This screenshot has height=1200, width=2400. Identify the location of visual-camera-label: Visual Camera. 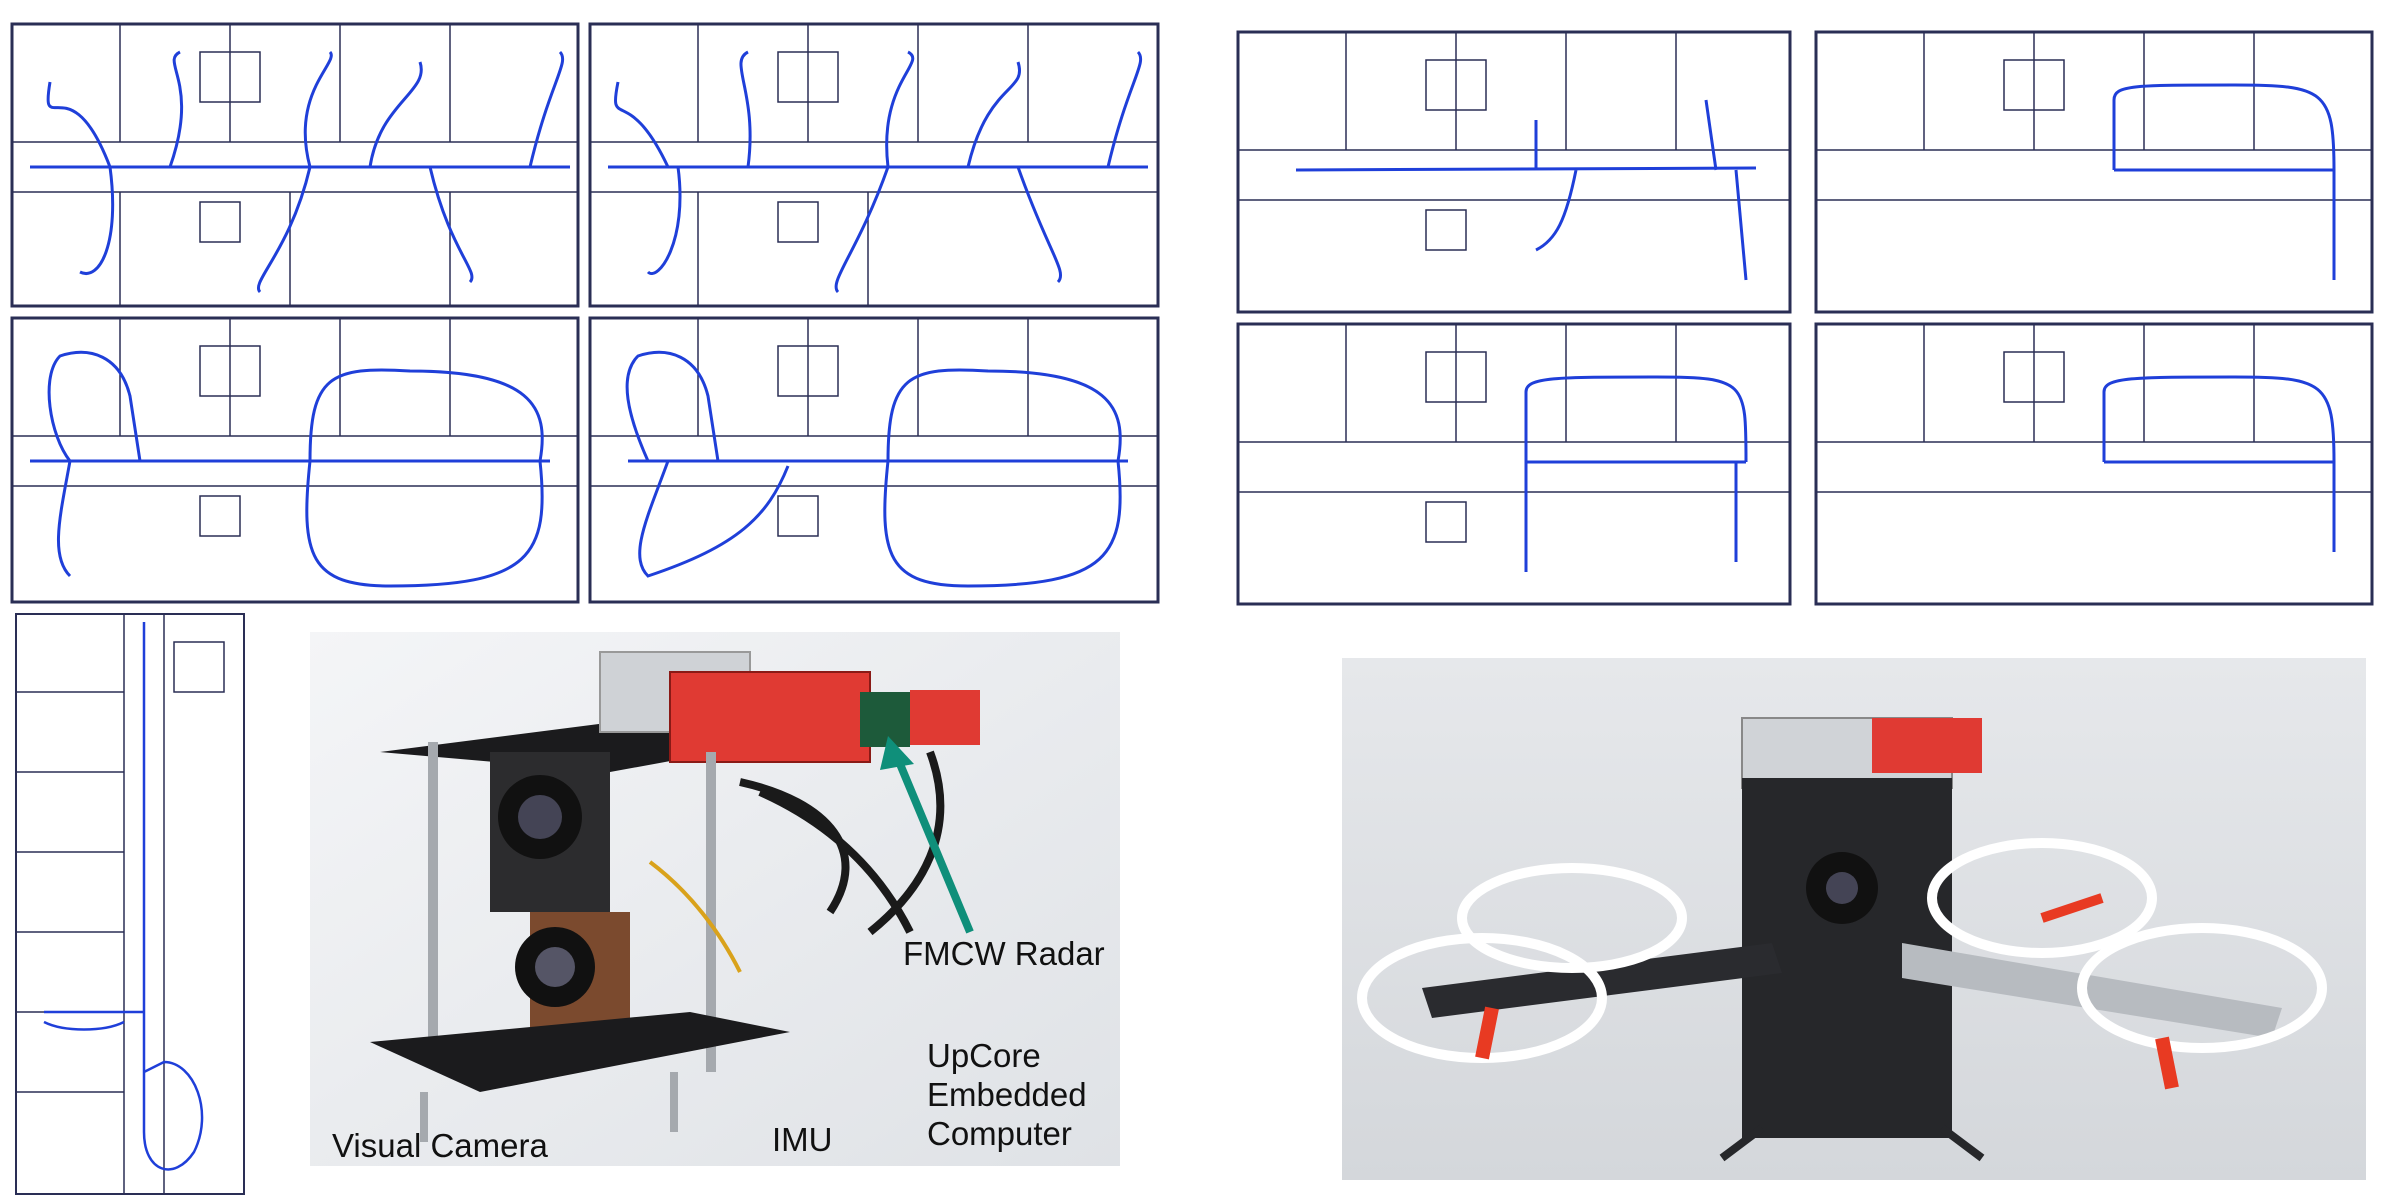
(440, 1145).